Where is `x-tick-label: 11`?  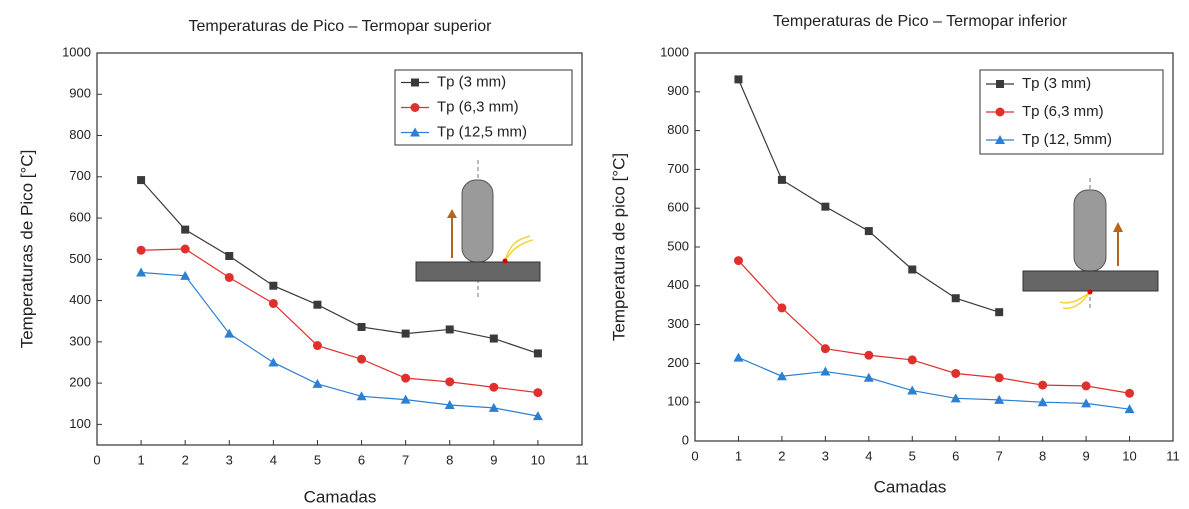
x-tick-label: 11 is located at coordinates (1173, 455).